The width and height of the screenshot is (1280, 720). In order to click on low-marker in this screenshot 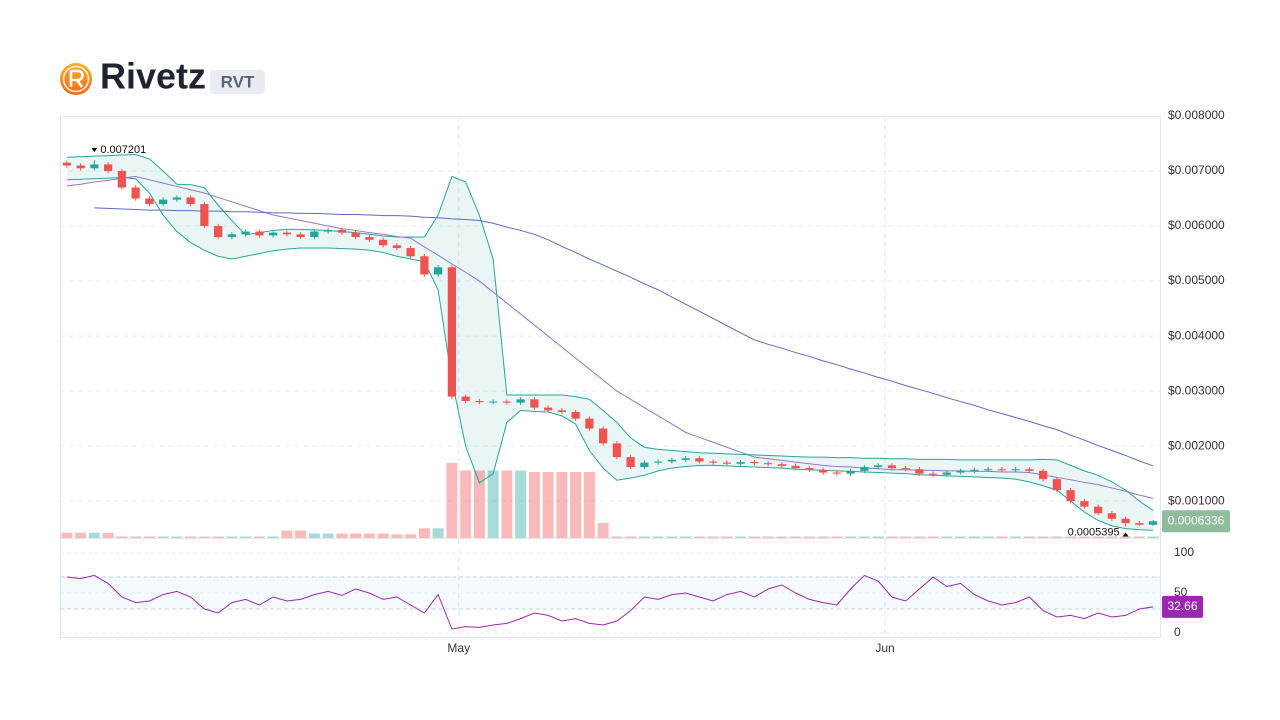, I will do `click(1125, 534)`.